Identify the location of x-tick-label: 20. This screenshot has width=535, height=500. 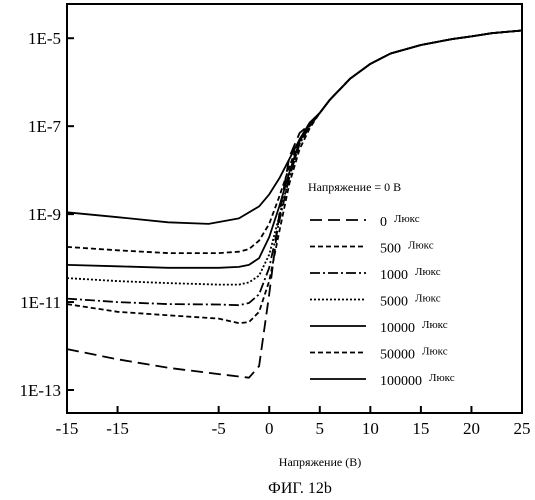
(471, 428).